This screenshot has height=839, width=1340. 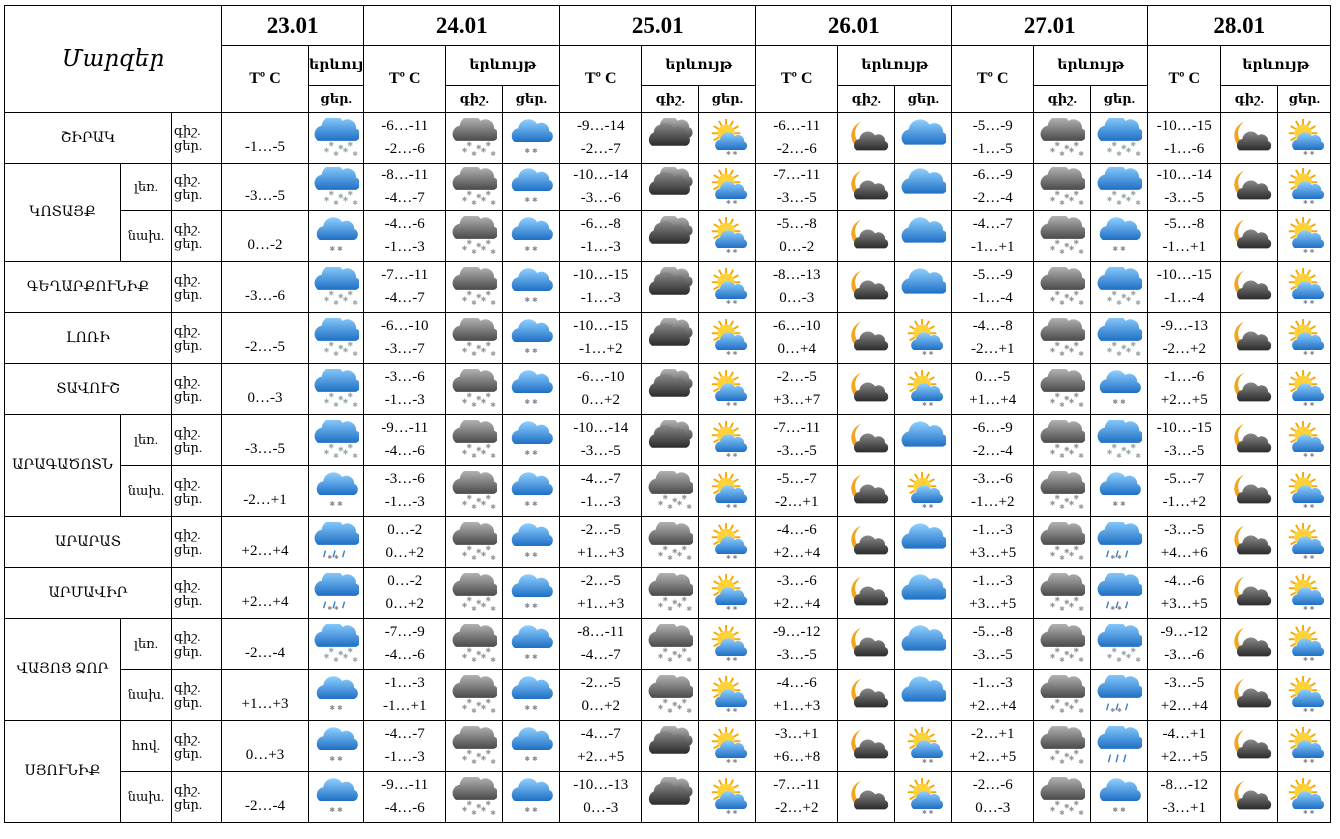 I want to click on rain-snow-cloud-icon: ✱ ✱, so click(x=1119, y=695).